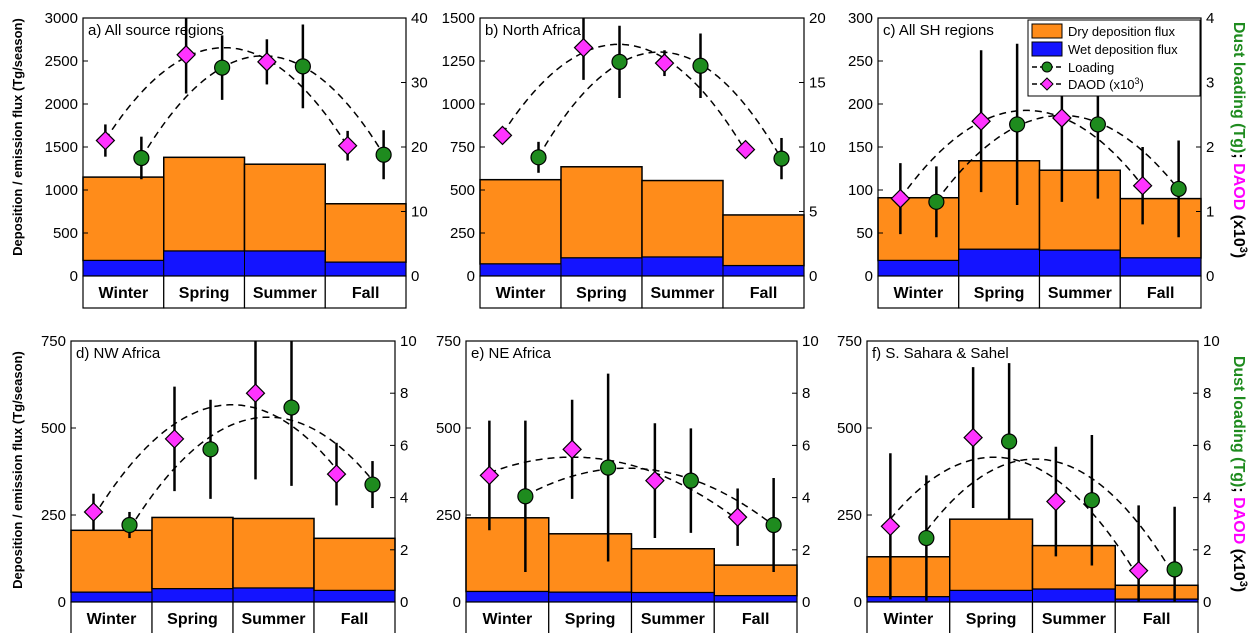 The width and height of the screenshot is (1254, 633). What do you see at coordinates (590, 597) in the screenshot?
I see `bar-wet-spring` at bounding box center [590, 597].